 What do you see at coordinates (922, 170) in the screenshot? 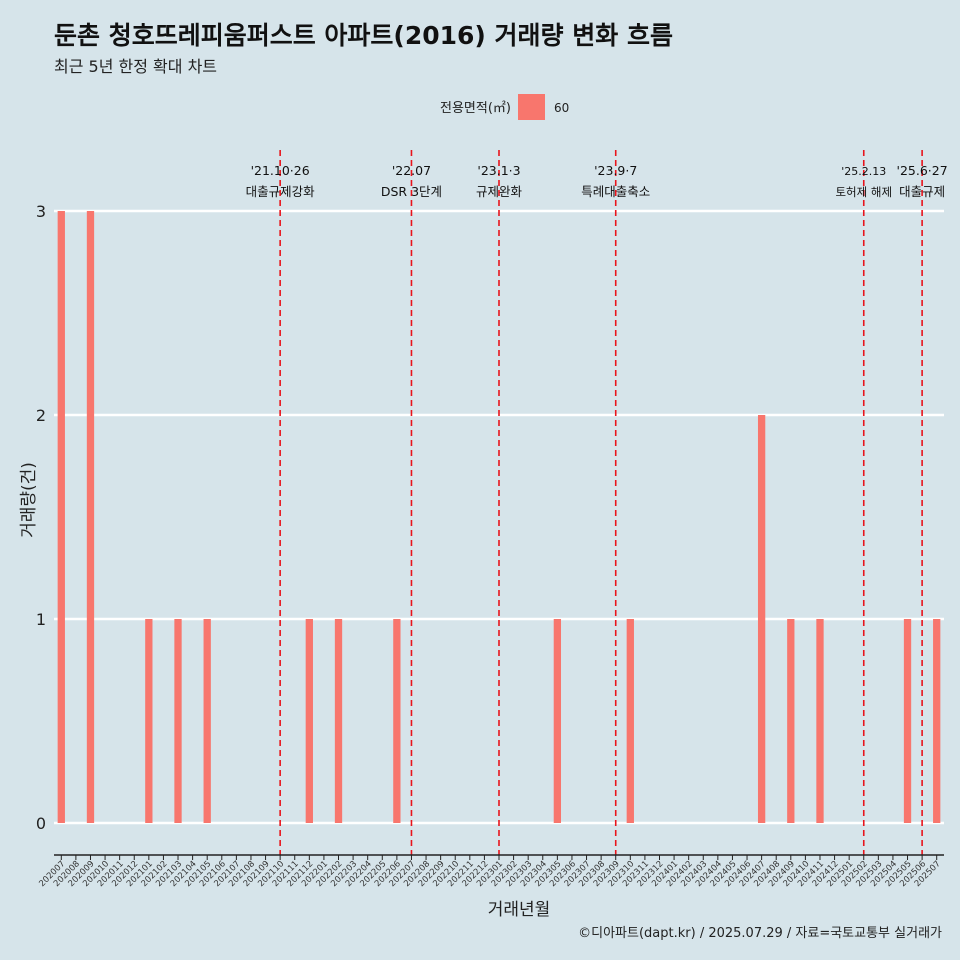
I see `event-date-label: '25.6·27` at bounding box center [922, 170].